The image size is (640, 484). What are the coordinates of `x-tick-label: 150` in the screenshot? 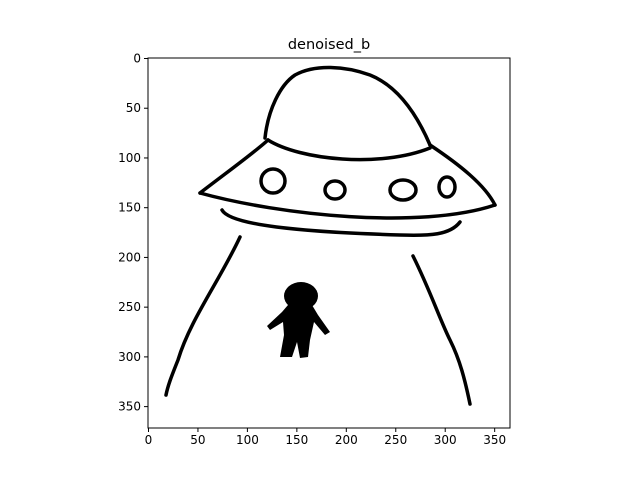 It's located at (296, 440).